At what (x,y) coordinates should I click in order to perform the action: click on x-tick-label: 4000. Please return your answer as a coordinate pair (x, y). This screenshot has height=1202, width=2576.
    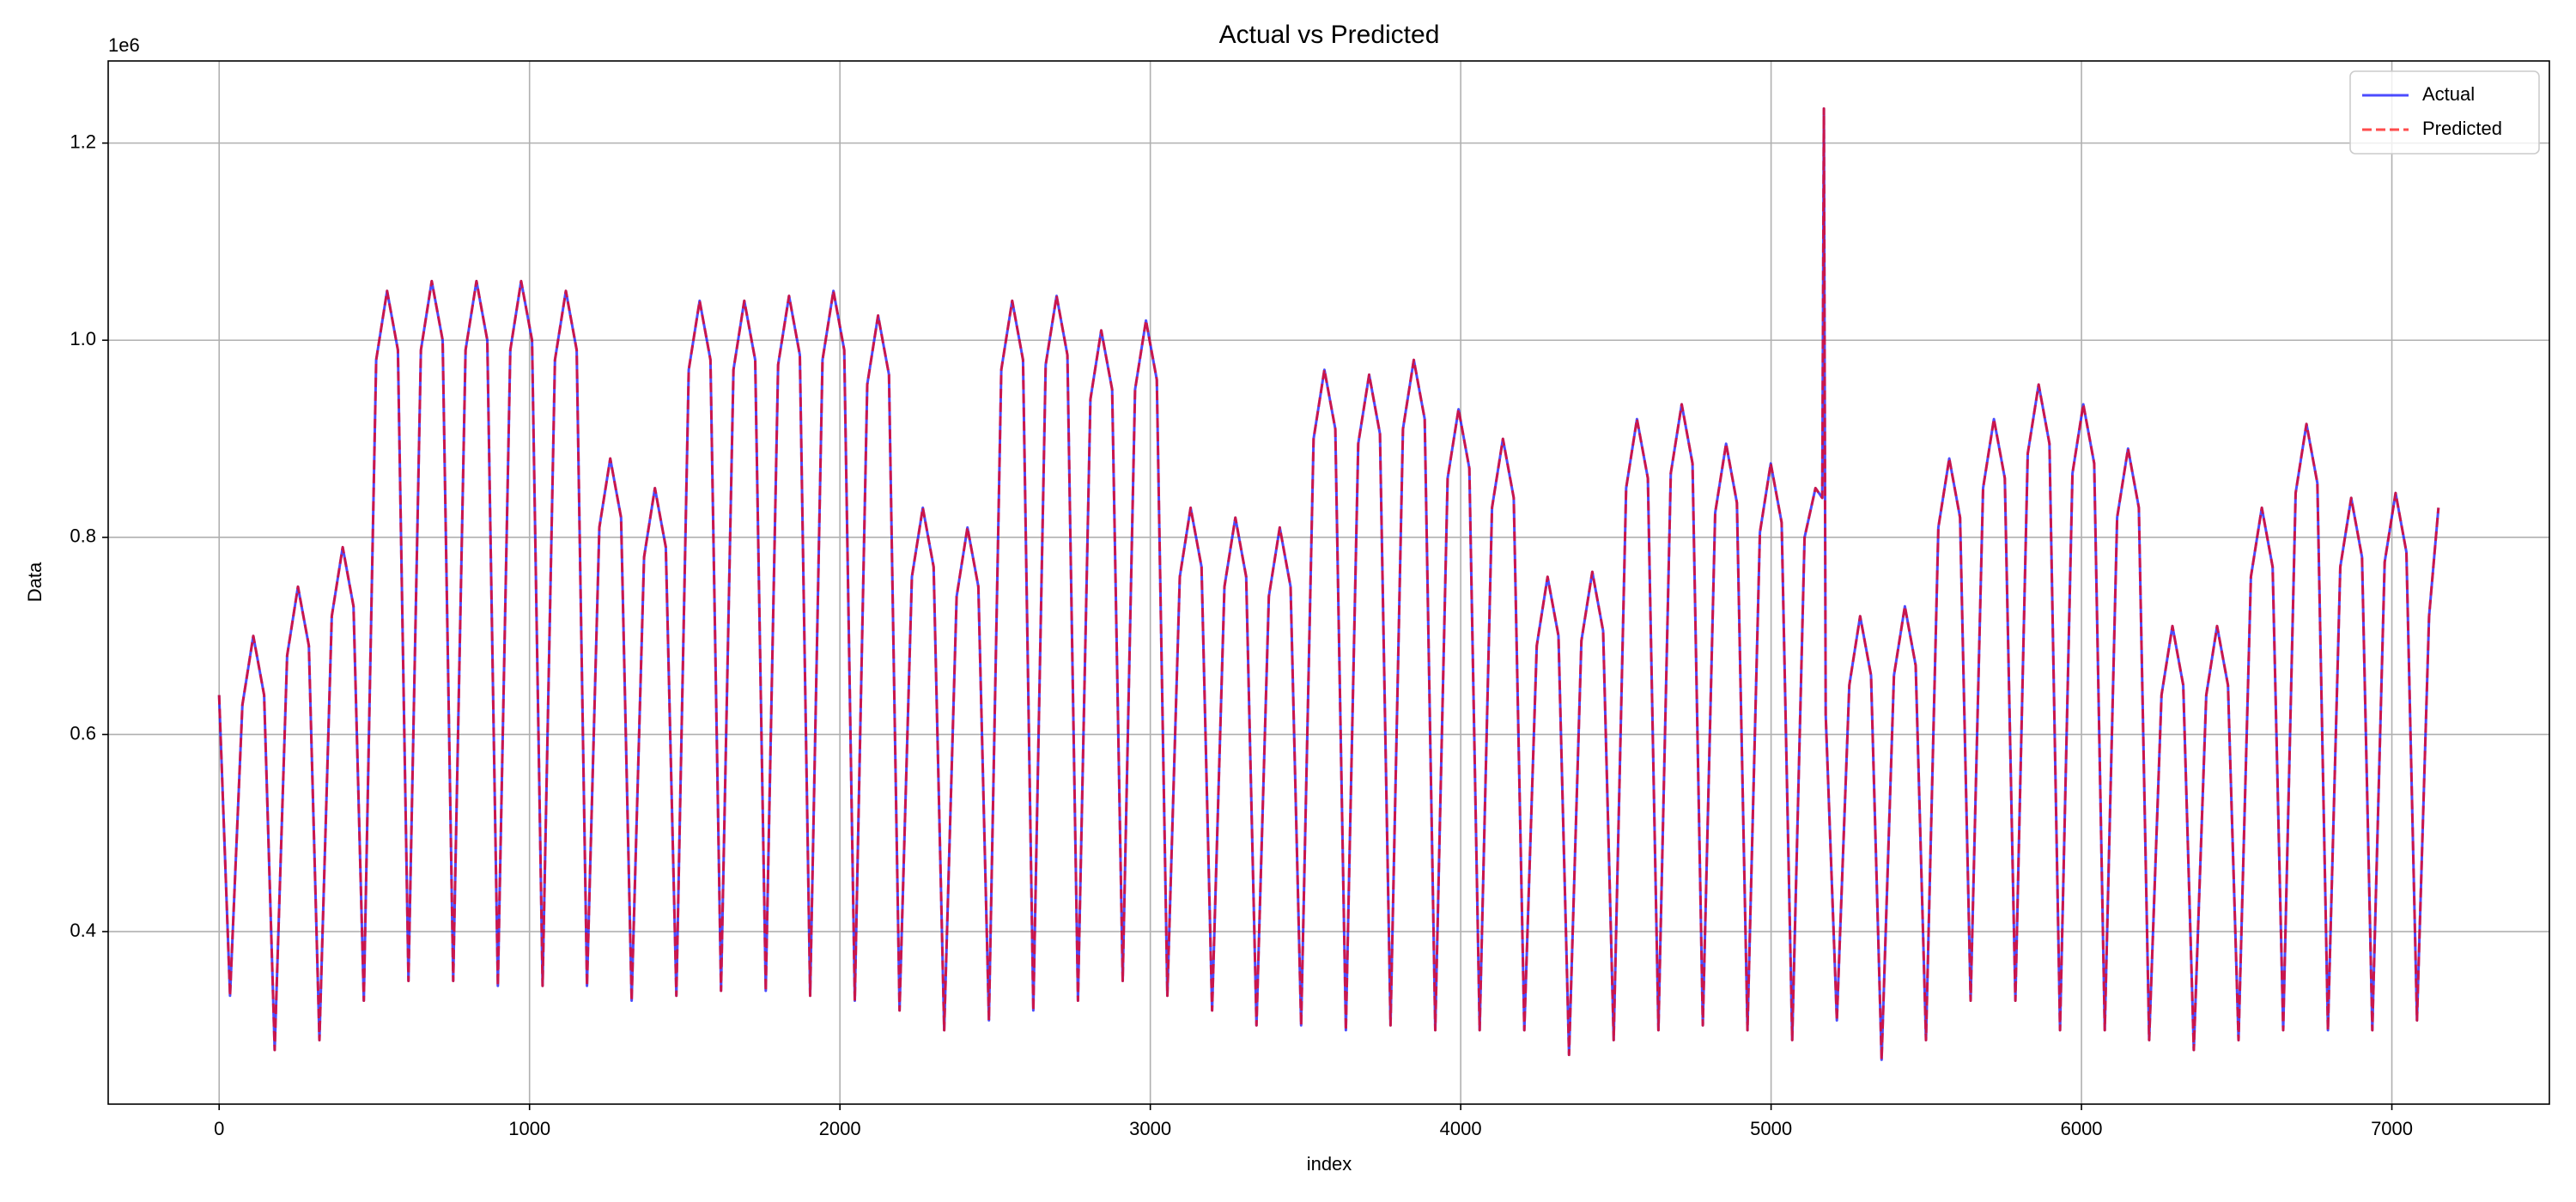
    Looking at the image, I should click on (1461, 1129).